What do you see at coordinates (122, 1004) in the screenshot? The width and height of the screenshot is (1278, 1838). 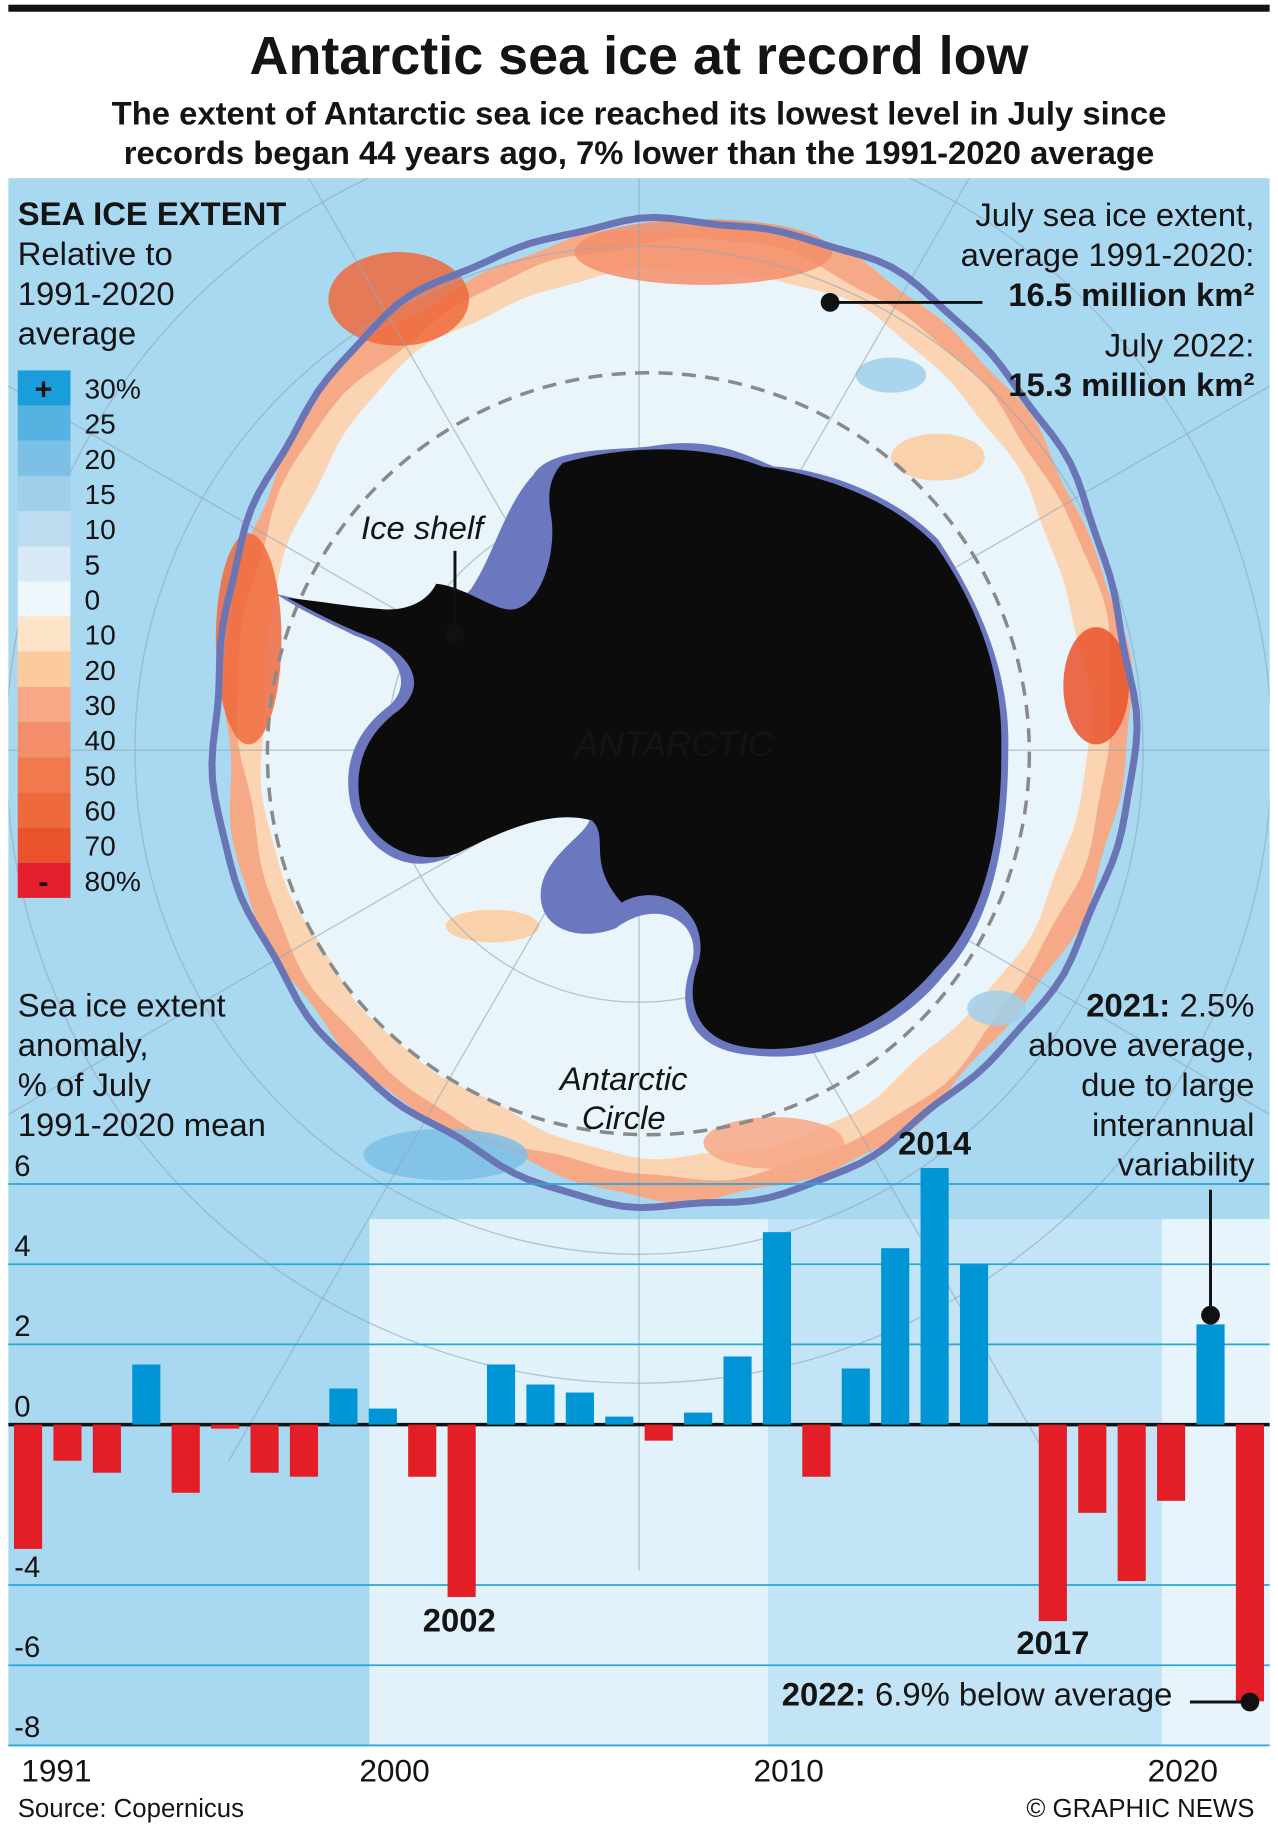 I see `y-axis-label: Sea ice extent` at bounding box center [122, 1004].